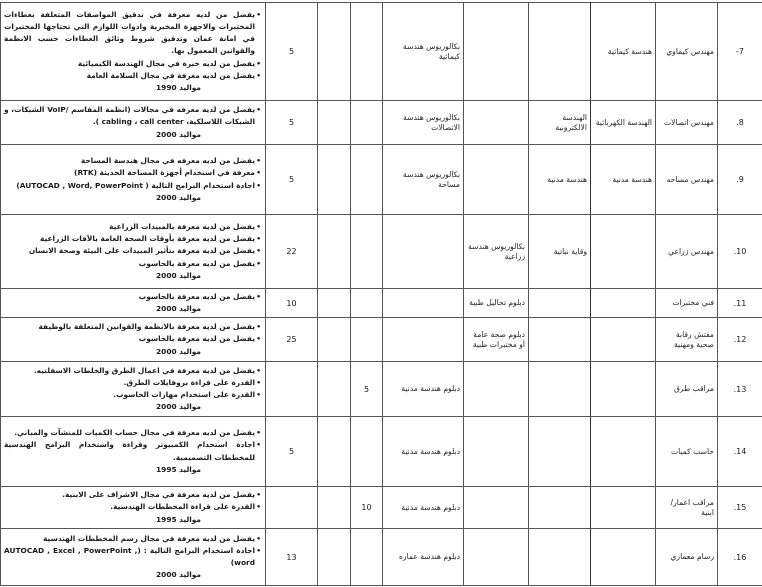 Image resolution: width=762 pixels, height=587 pixels. What do you see at coordinates (132, 507) in the screenshot?
I see `requirement-item: القدرة على قراءة المخططات الهندسية.` at bounding box center [132, 507].